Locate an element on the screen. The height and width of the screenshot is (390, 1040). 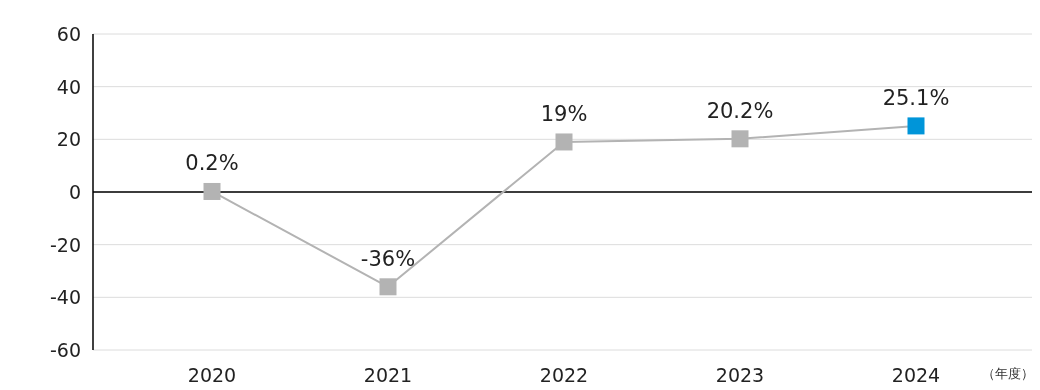
data-label: -36% is located at coordinates (388, 258).